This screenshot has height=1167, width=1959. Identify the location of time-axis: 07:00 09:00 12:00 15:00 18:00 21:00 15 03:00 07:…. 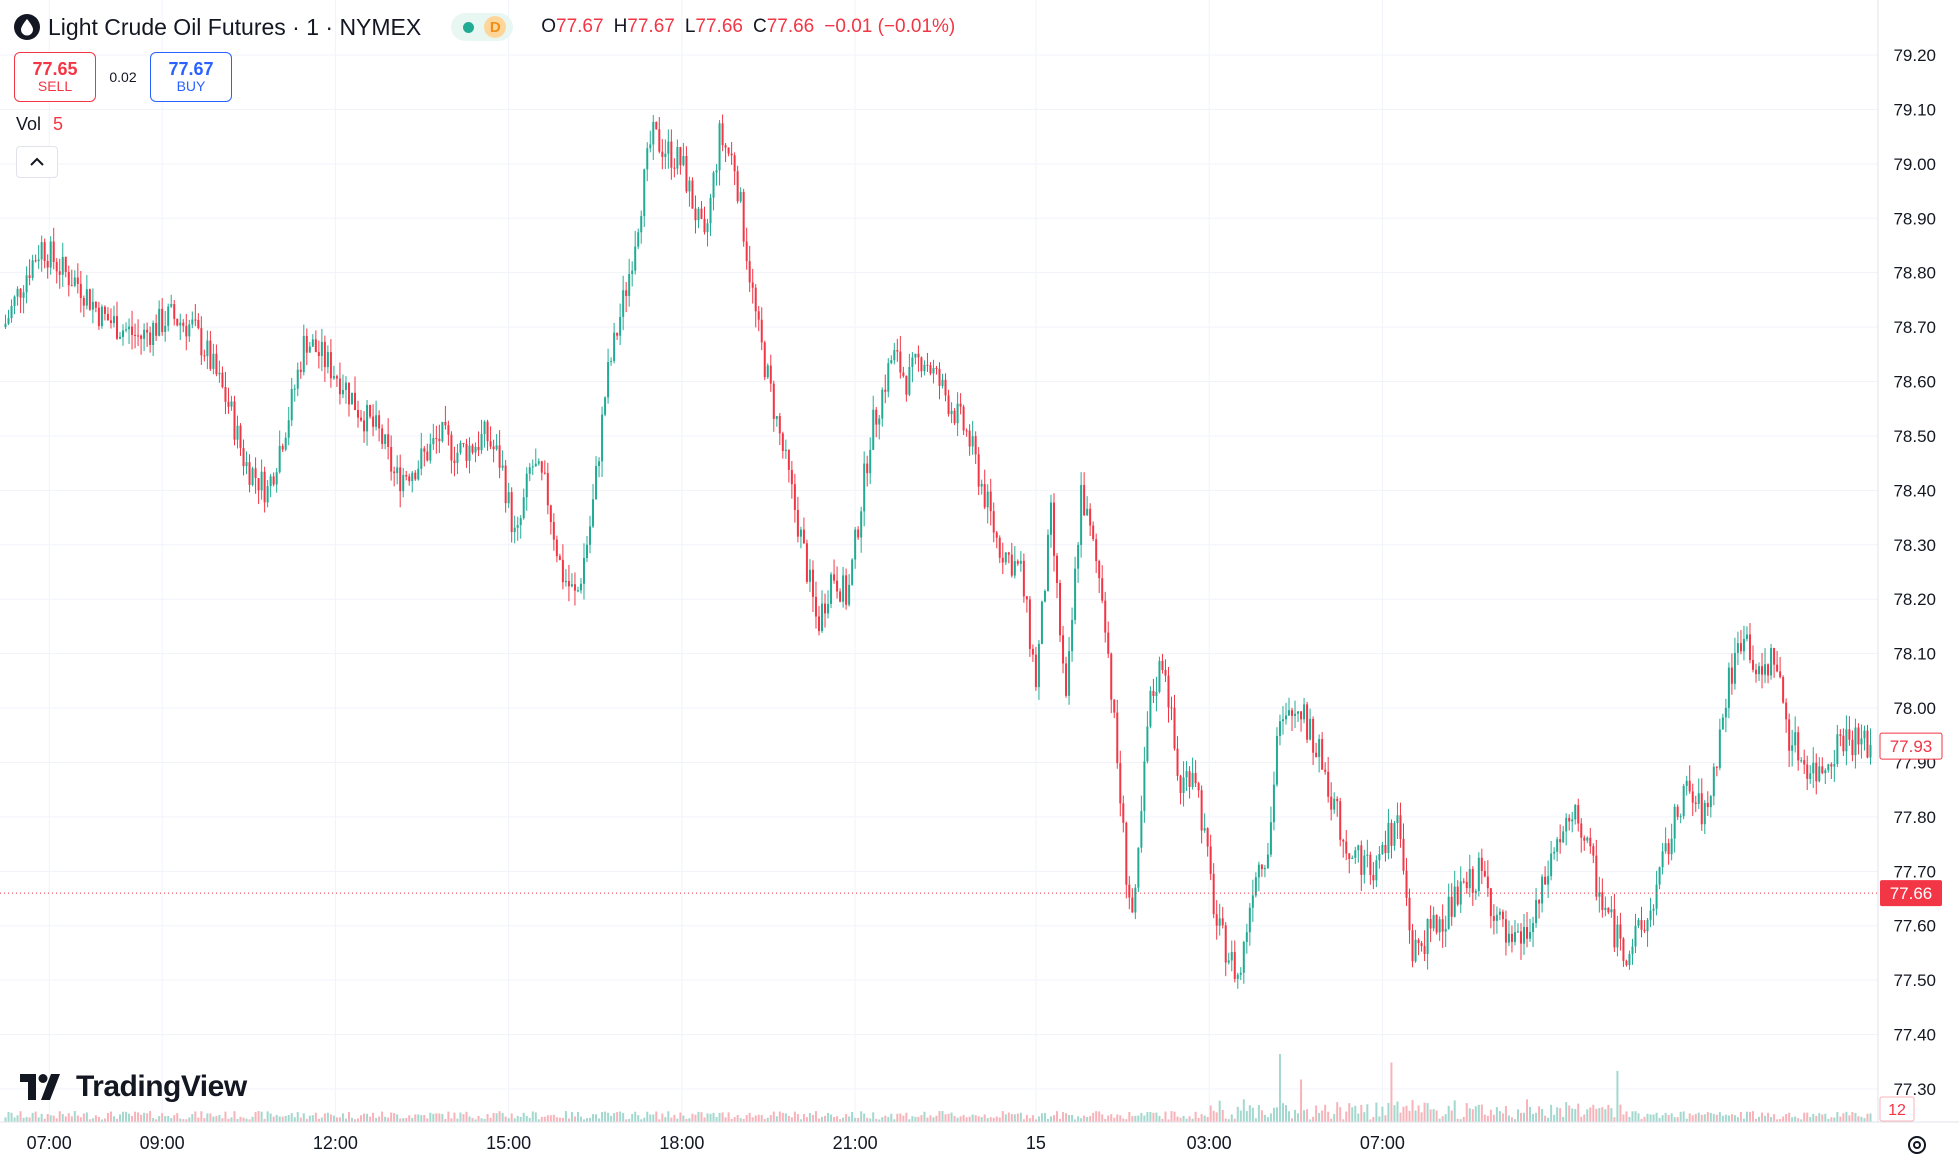
(716, 1143).